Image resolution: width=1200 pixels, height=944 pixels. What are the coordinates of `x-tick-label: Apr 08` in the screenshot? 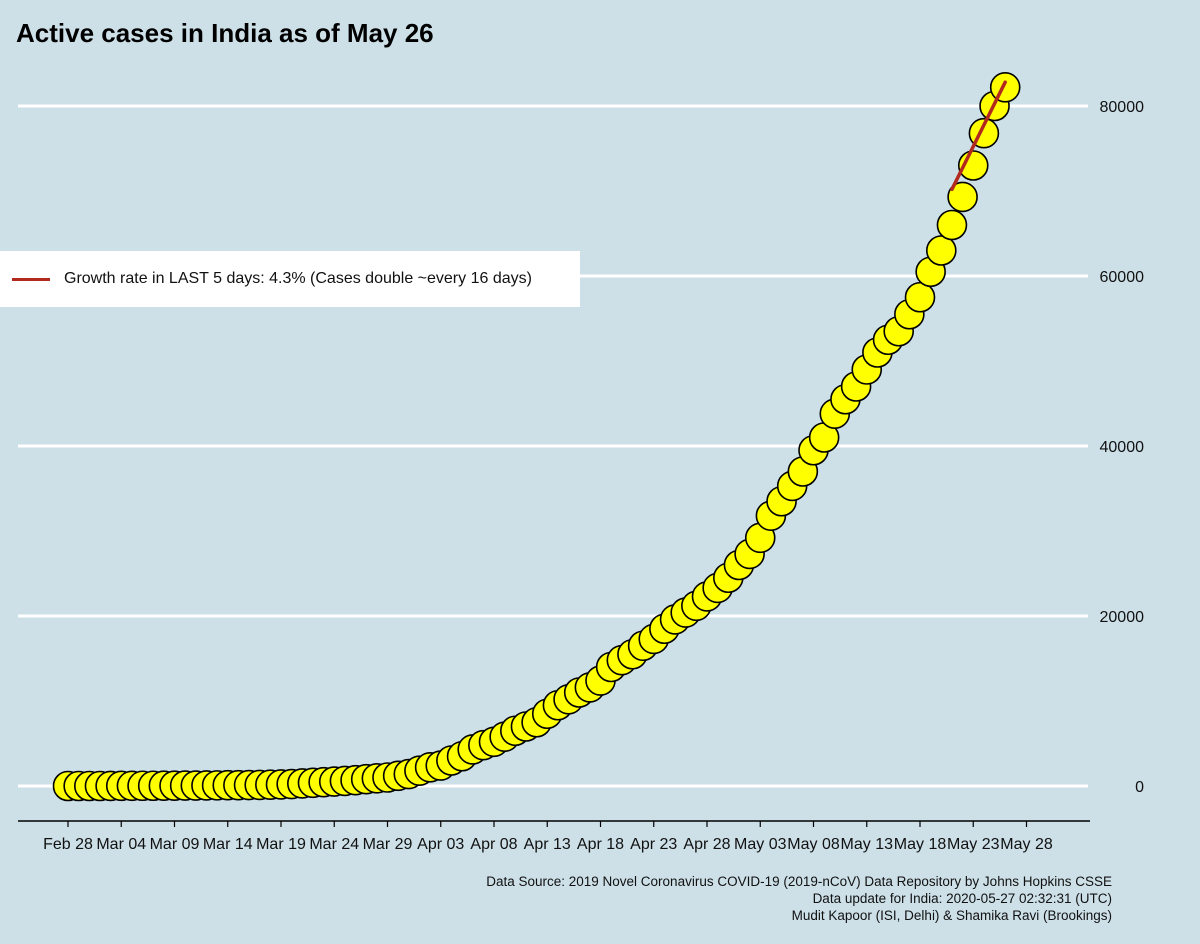 It's located at (493, 844).